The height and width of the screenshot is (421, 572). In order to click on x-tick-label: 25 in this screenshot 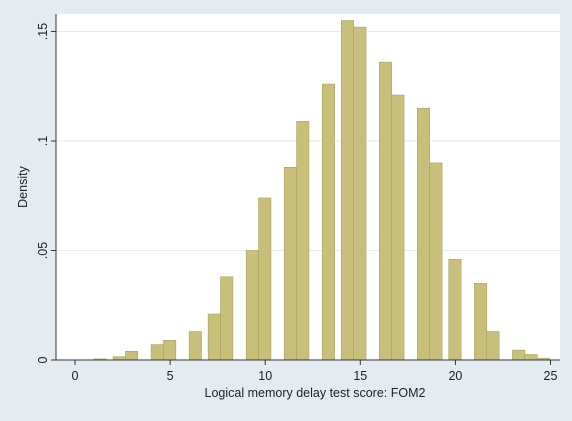, I will do `click(551, 376)`.